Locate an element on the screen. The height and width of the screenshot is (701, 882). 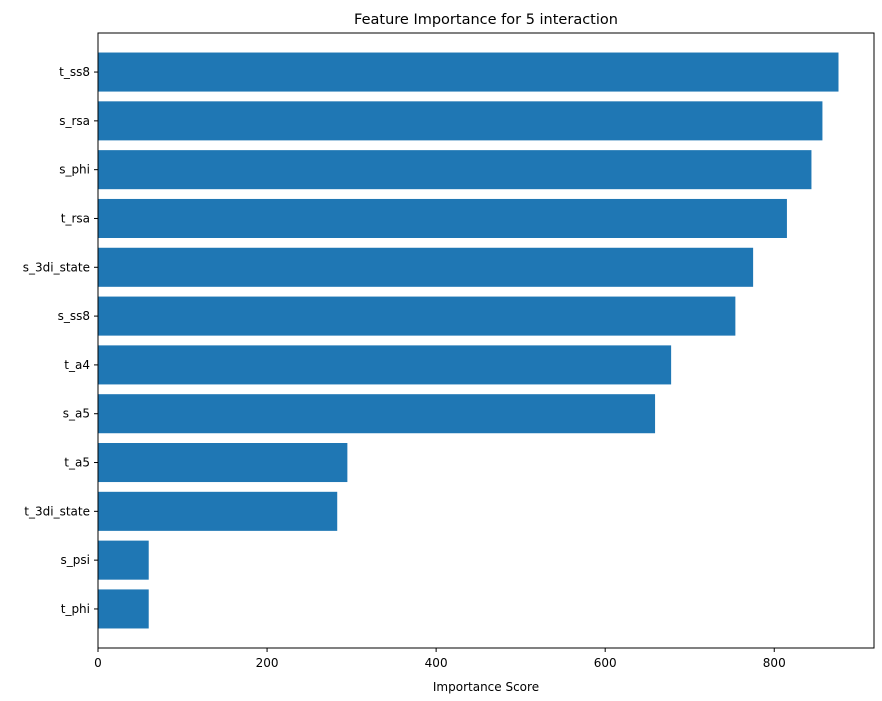
x-tick-label: 400 is located at coordinates (436, 663).